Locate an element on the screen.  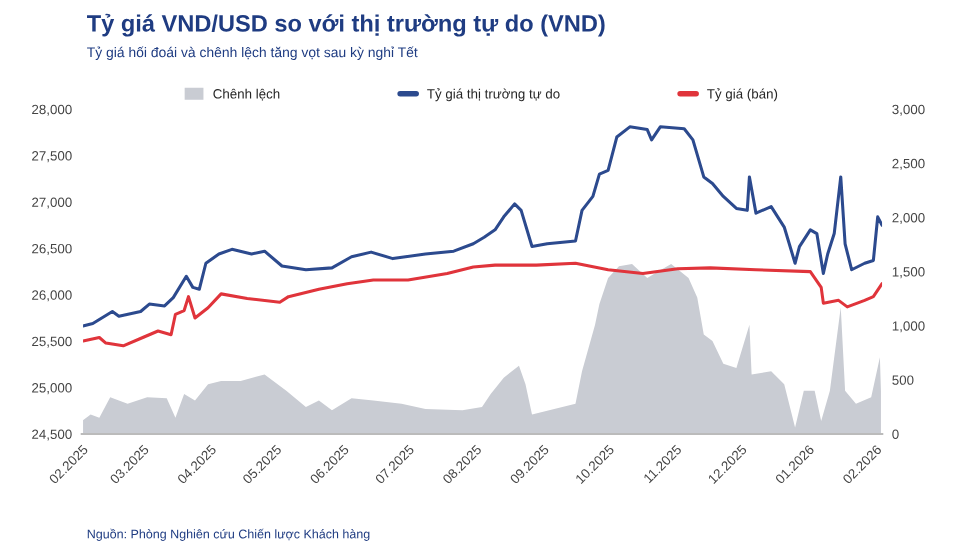
line-series is located at coordinates (482, 304).